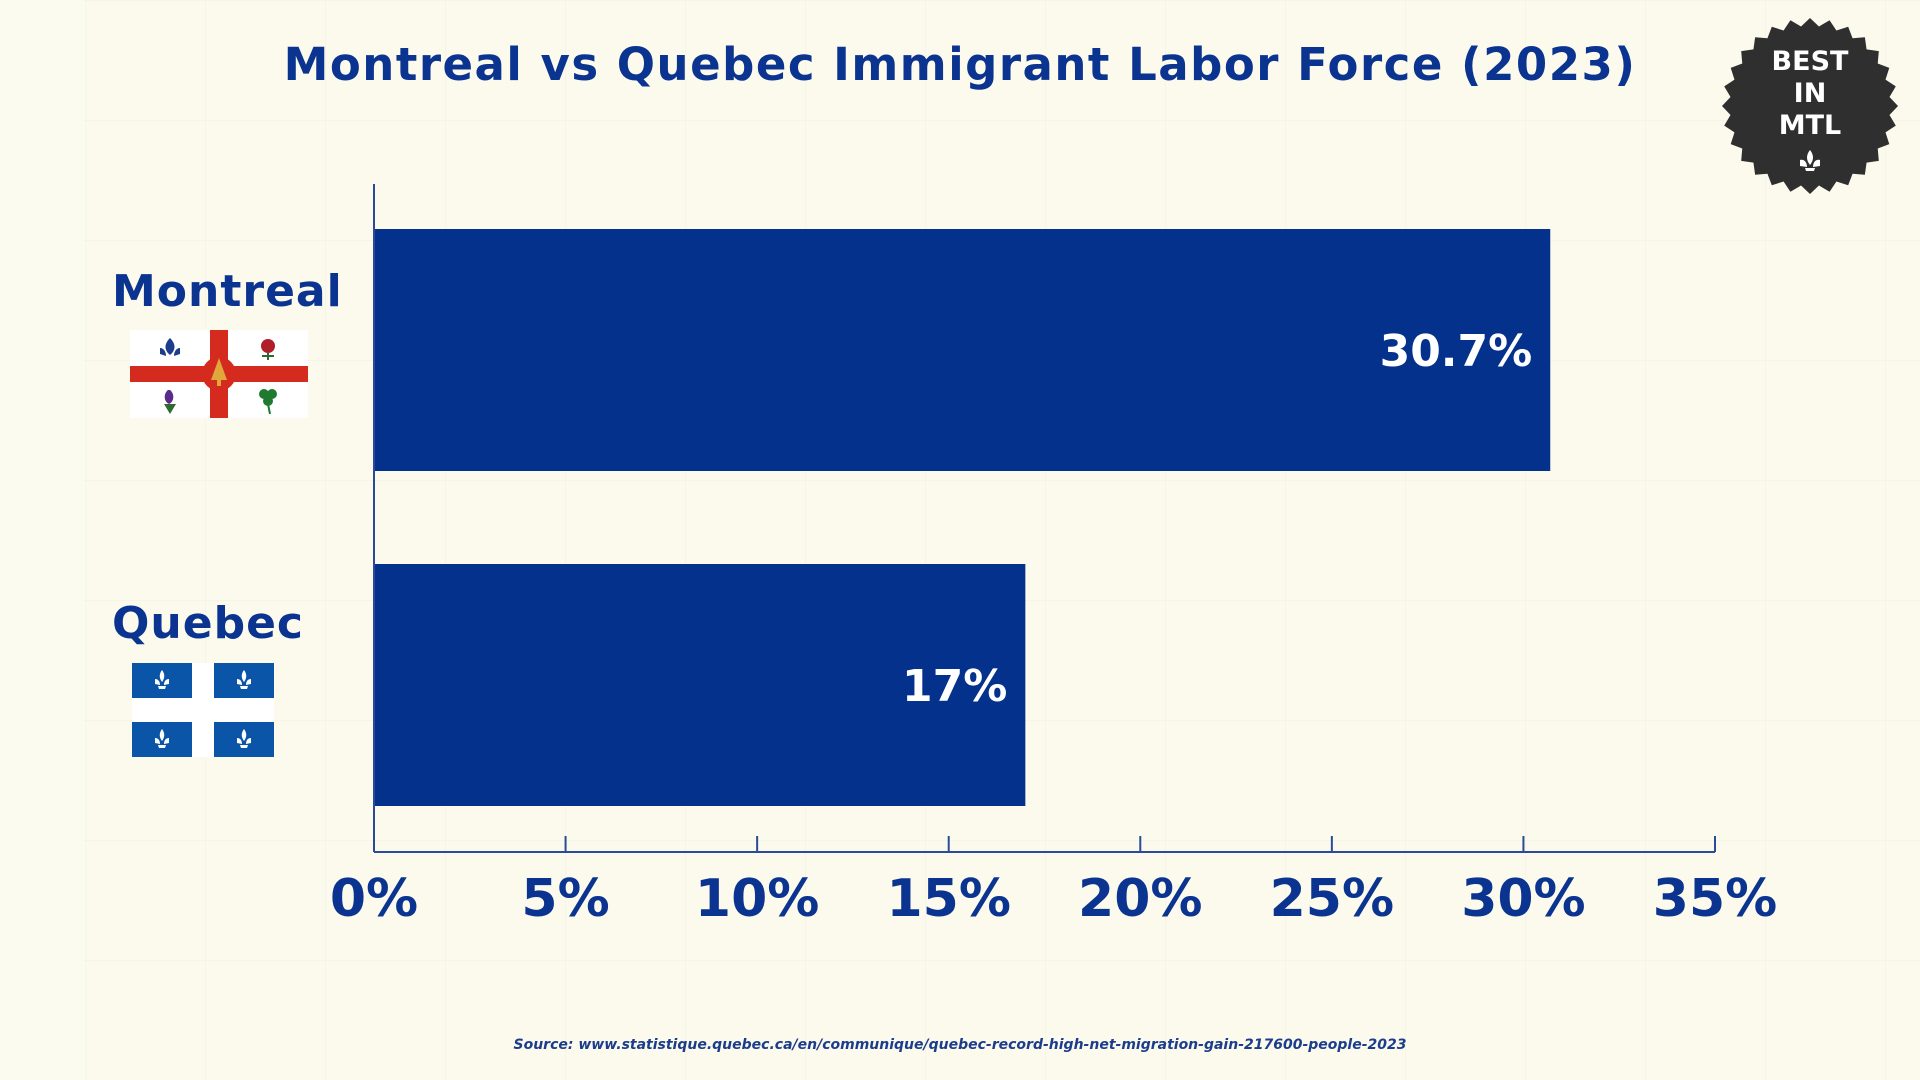 The height and width of the screenshot is (1080, 1920). What do you see at coordinates (227, 291) in the screenshot?
I see `category-label-montreal: Montreal` at bounding box center [227, 291].